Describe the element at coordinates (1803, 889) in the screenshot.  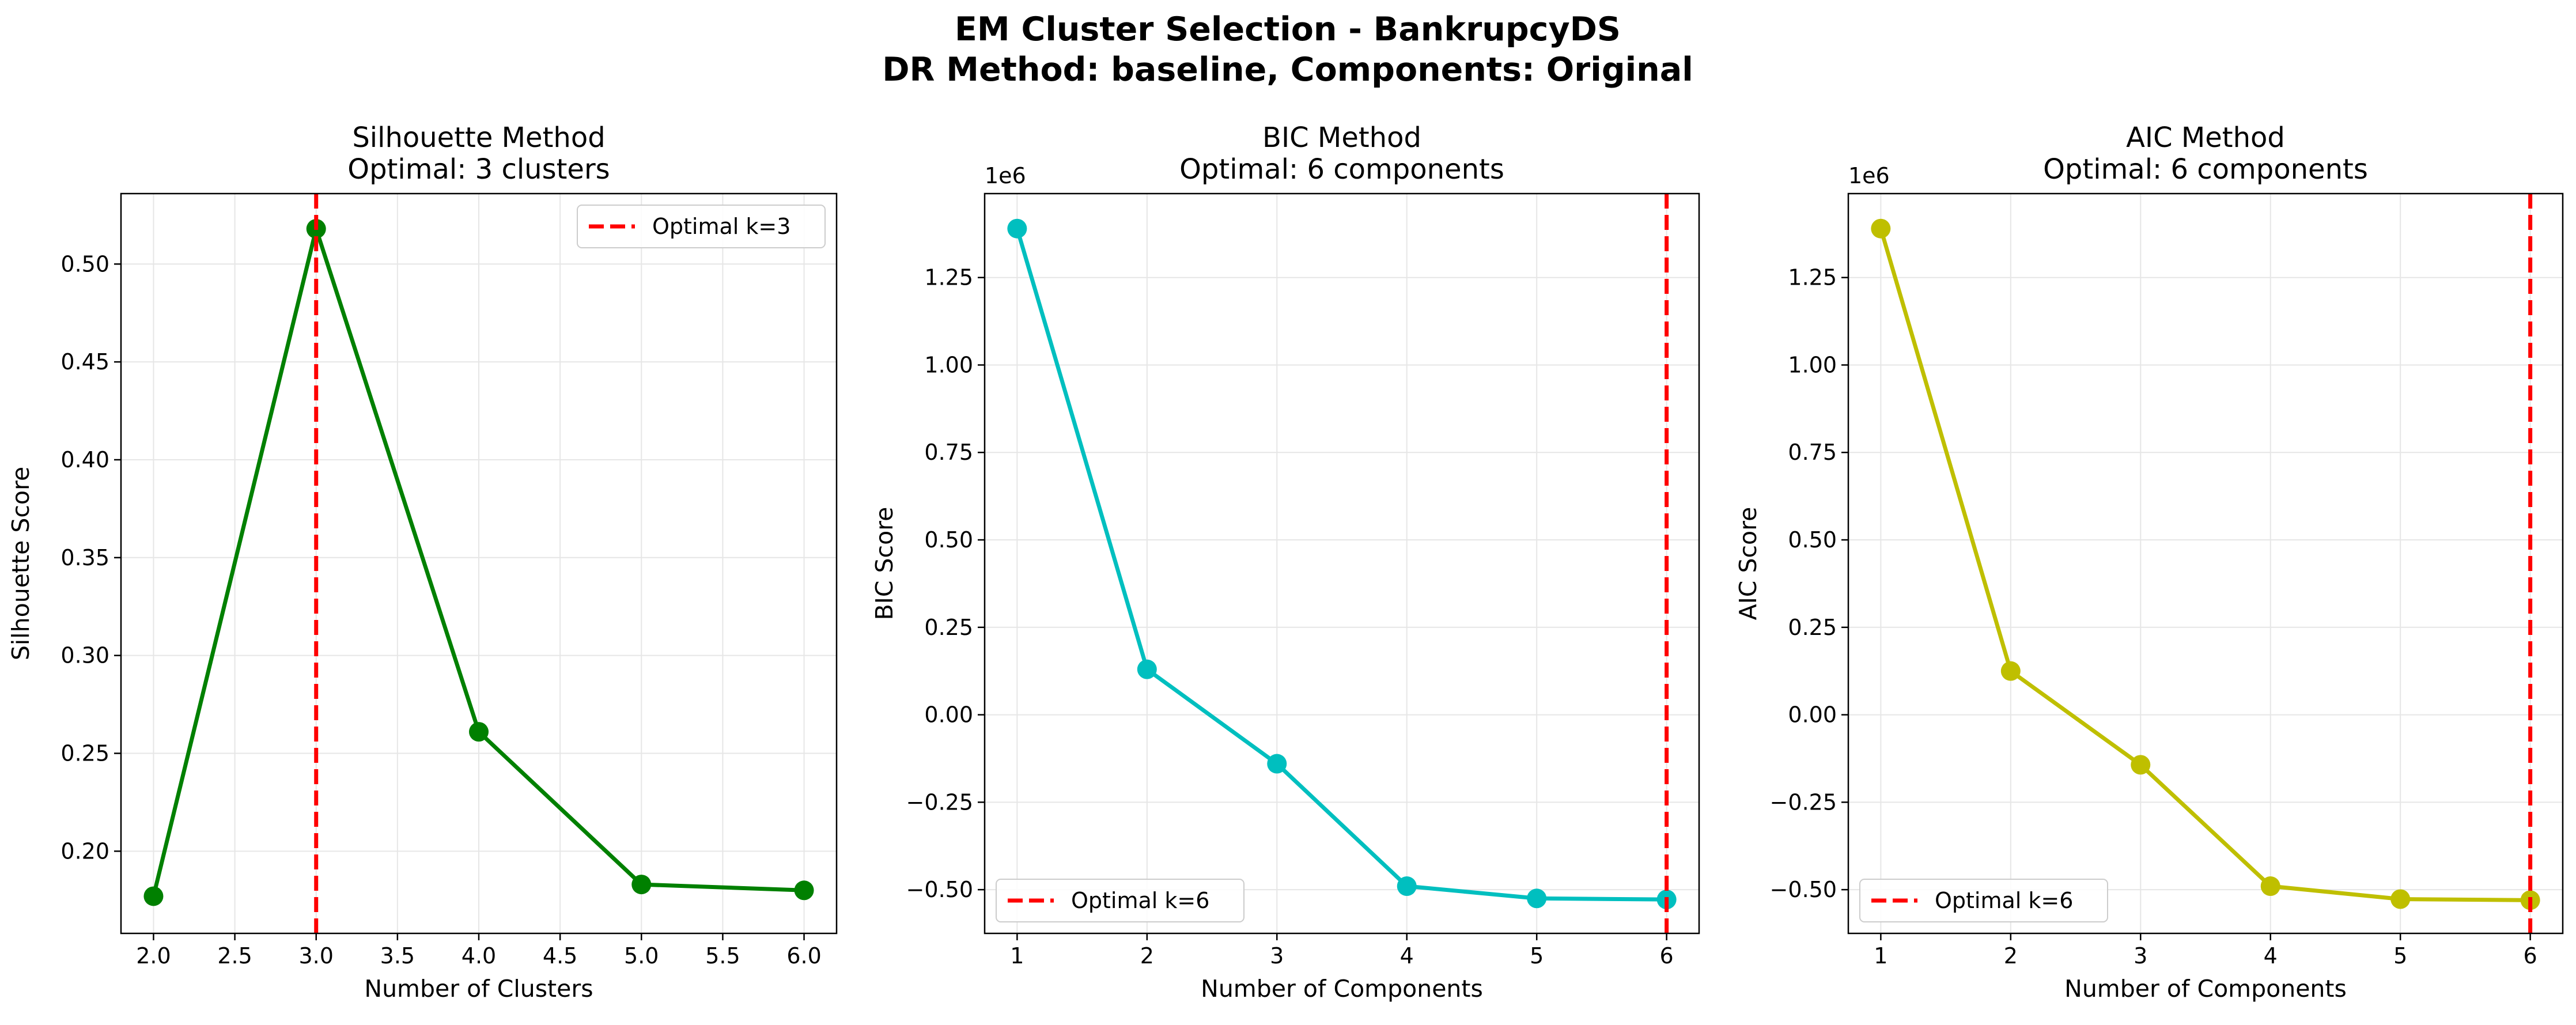
I see `aic-ytick-label-0: −0.50` at that location.